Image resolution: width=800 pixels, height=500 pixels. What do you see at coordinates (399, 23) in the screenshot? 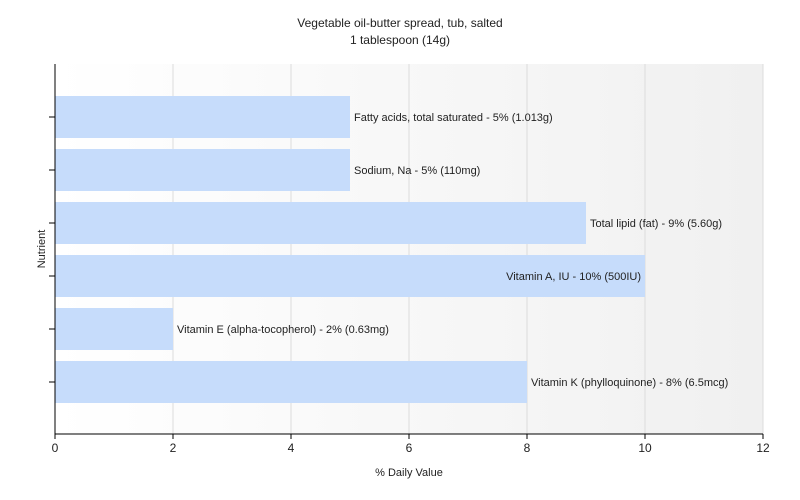
I see `chart-title: Vegetable oil-butter spread, tub, salted` at bounding box center [399, 23].